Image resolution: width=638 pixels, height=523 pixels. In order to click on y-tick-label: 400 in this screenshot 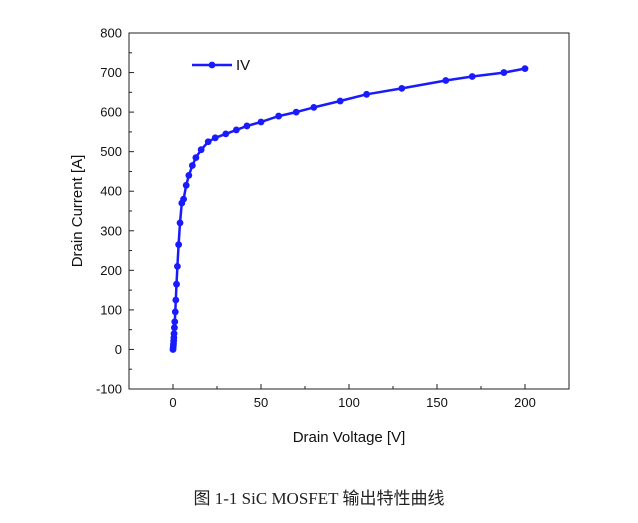, I will do `click(111, 191)`.